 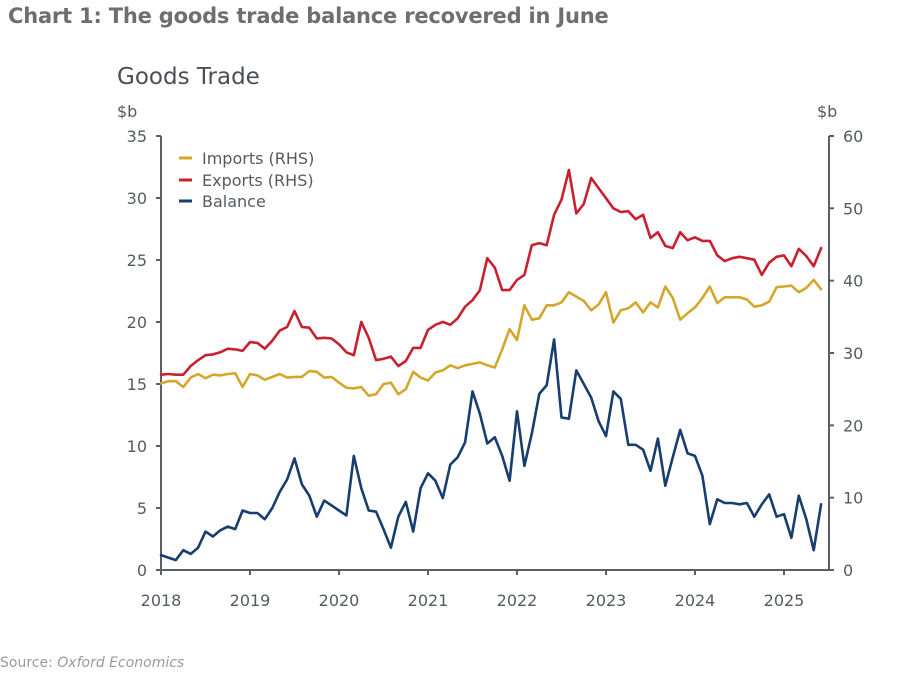 I want to click on legend: Imports (RHS) Exports (RHS) Balance, so click(x=246, y=180).